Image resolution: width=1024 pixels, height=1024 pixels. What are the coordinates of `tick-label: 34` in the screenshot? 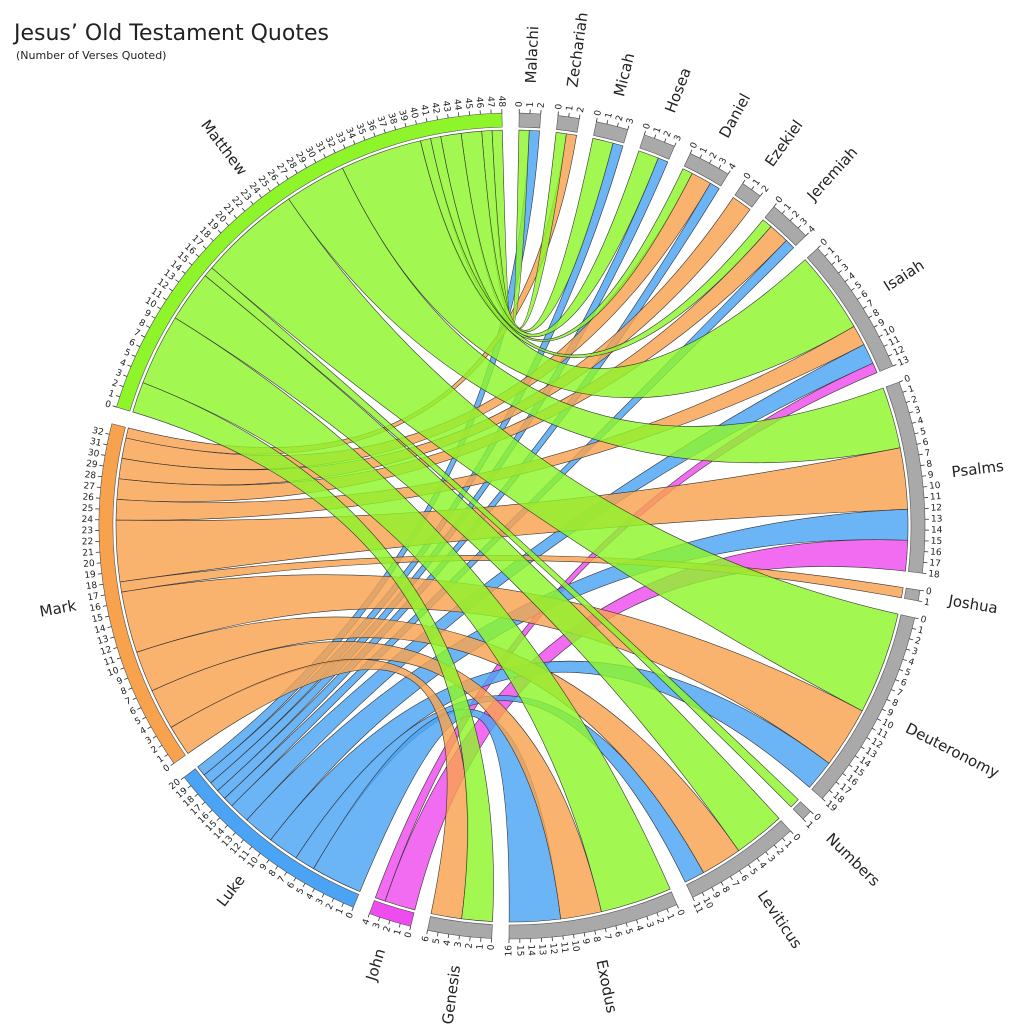 It's located at (350, 133).